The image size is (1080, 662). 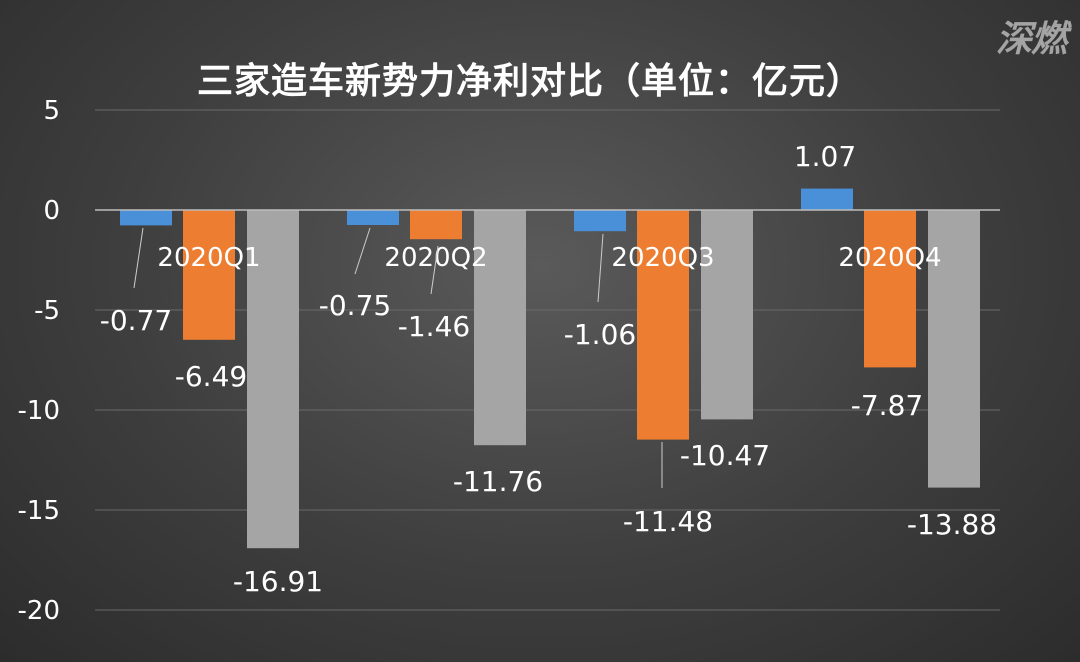 I want to click on category-label: 2020Q1, so click(x=208, y=258).